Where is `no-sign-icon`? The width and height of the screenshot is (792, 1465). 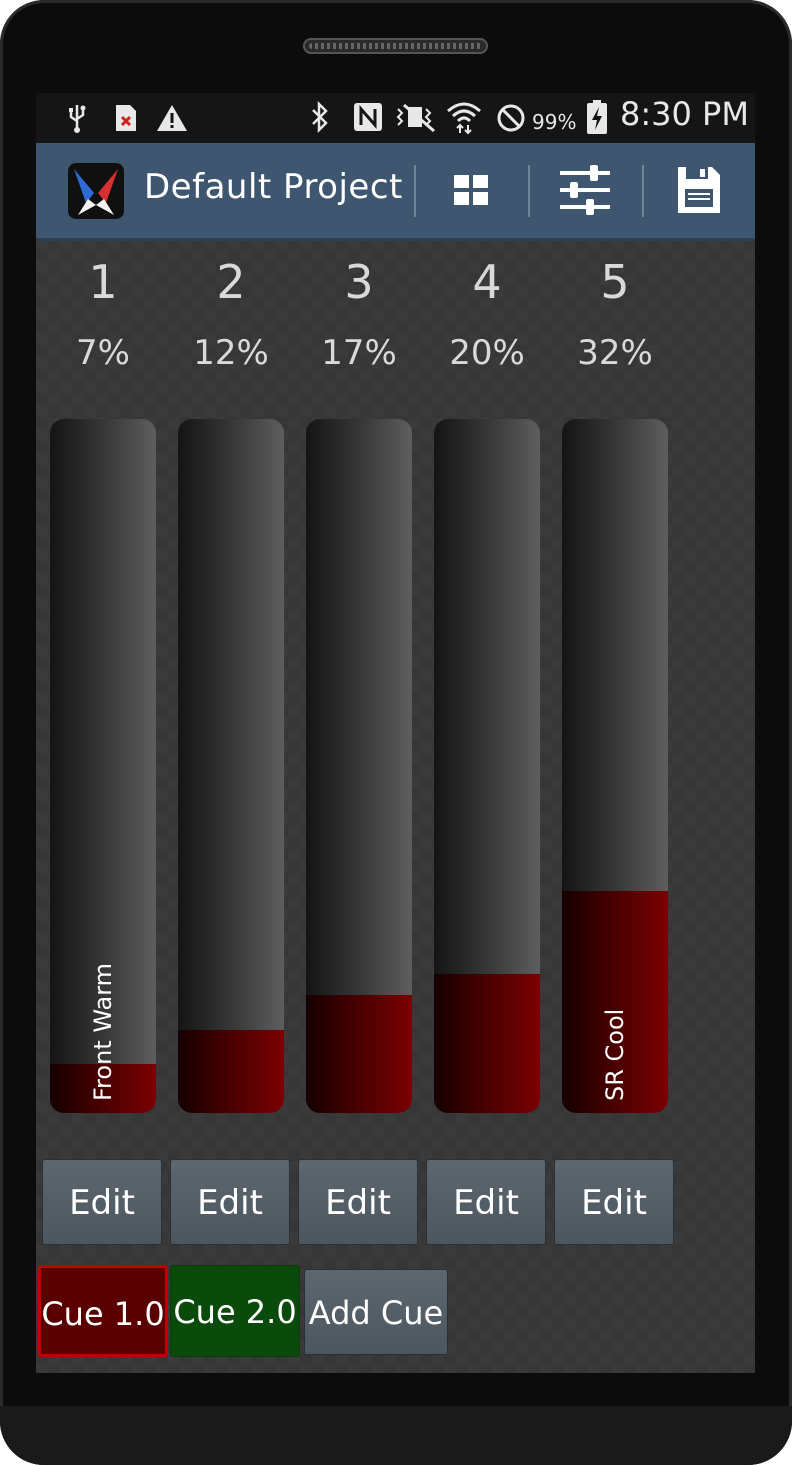
no-sign-icon is located at coordinates (511, 118).